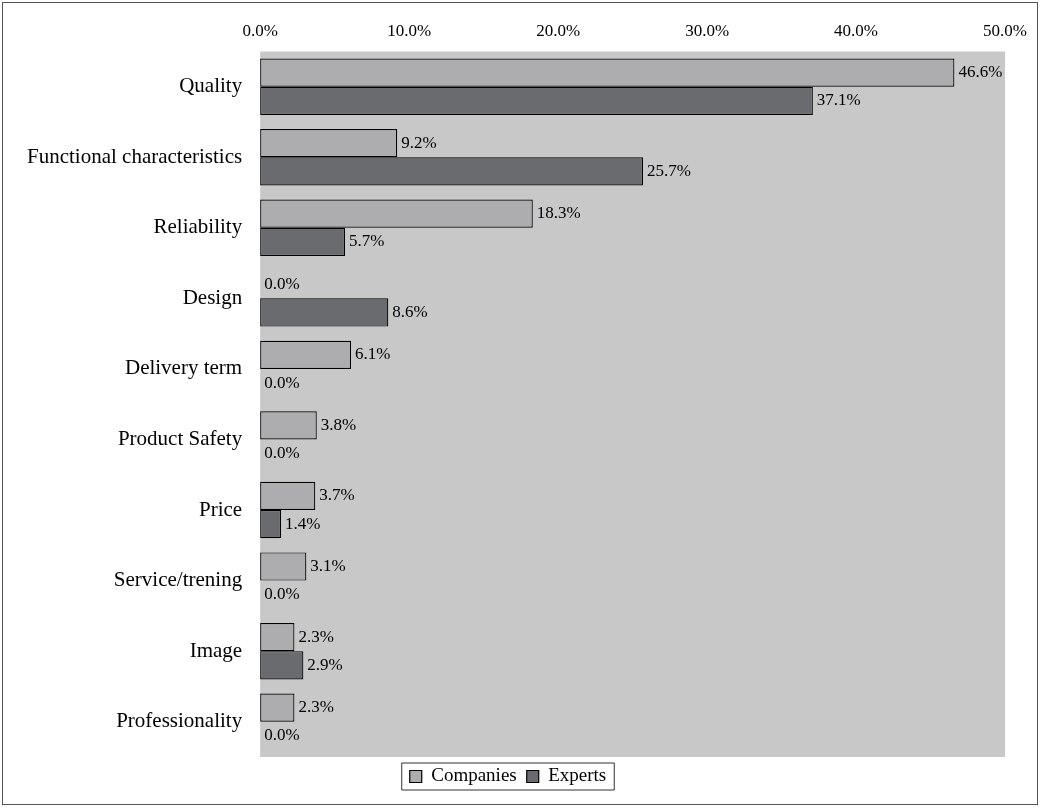 The width and height of the screenshot is (1040, 807). Describe the element at coordinates (367, 241) in the screenshot. I see `data-label: 5.7%` at that location.